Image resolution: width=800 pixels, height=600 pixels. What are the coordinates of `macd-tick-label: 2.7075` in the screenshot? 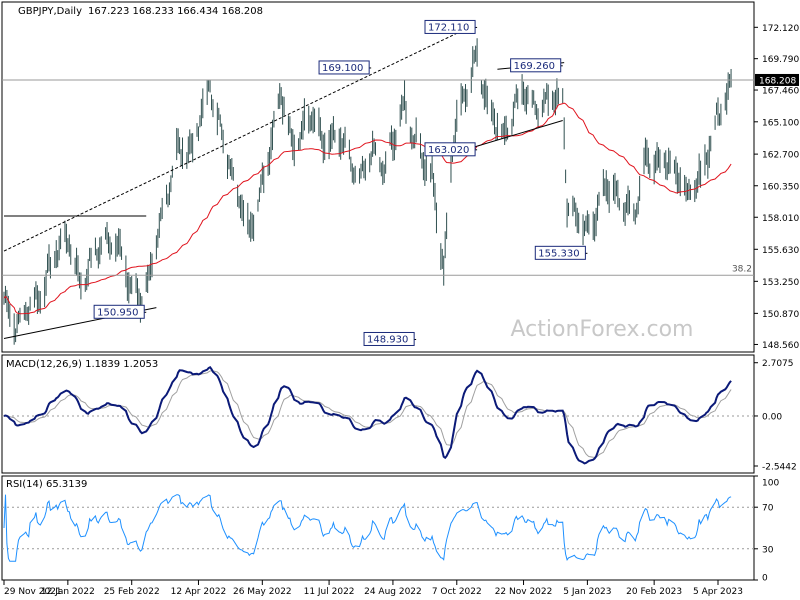 It's located at (778, 364).